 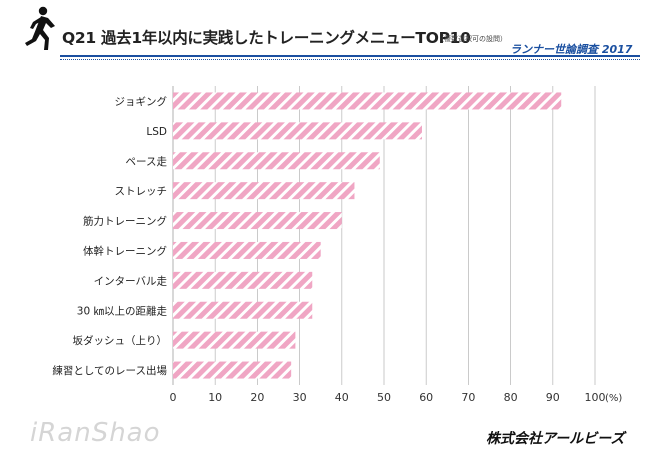 I want to click on category-label: LSD, so click(x=156, y=132).